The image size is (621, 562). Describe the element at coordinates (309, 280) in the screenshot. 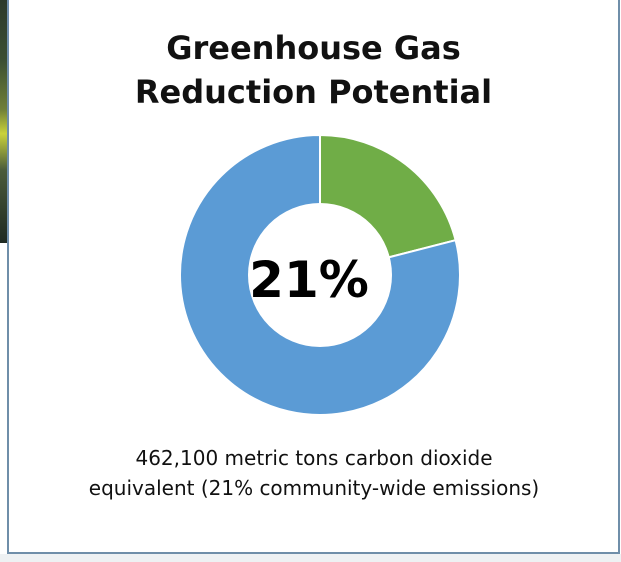

I see `center-percentage: 21%` at that location.